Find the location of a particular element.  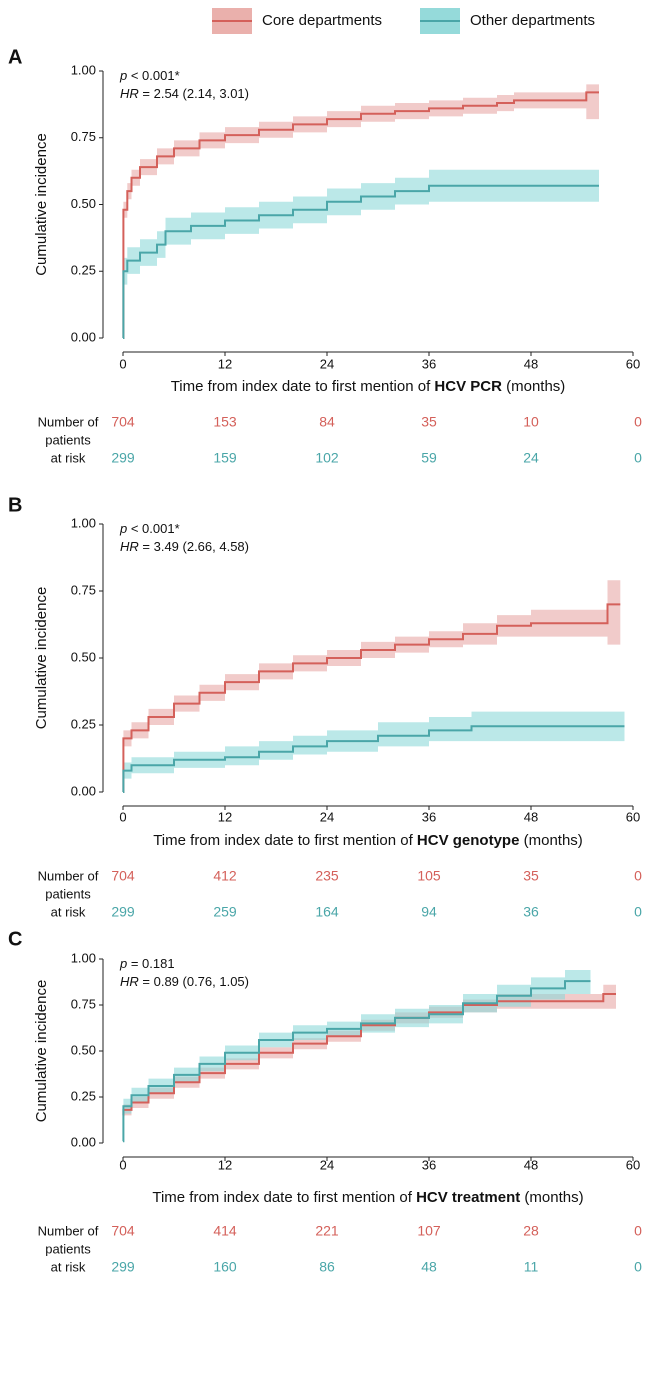

y-tick-label: 1.00 is located at coordinates (83, 957).